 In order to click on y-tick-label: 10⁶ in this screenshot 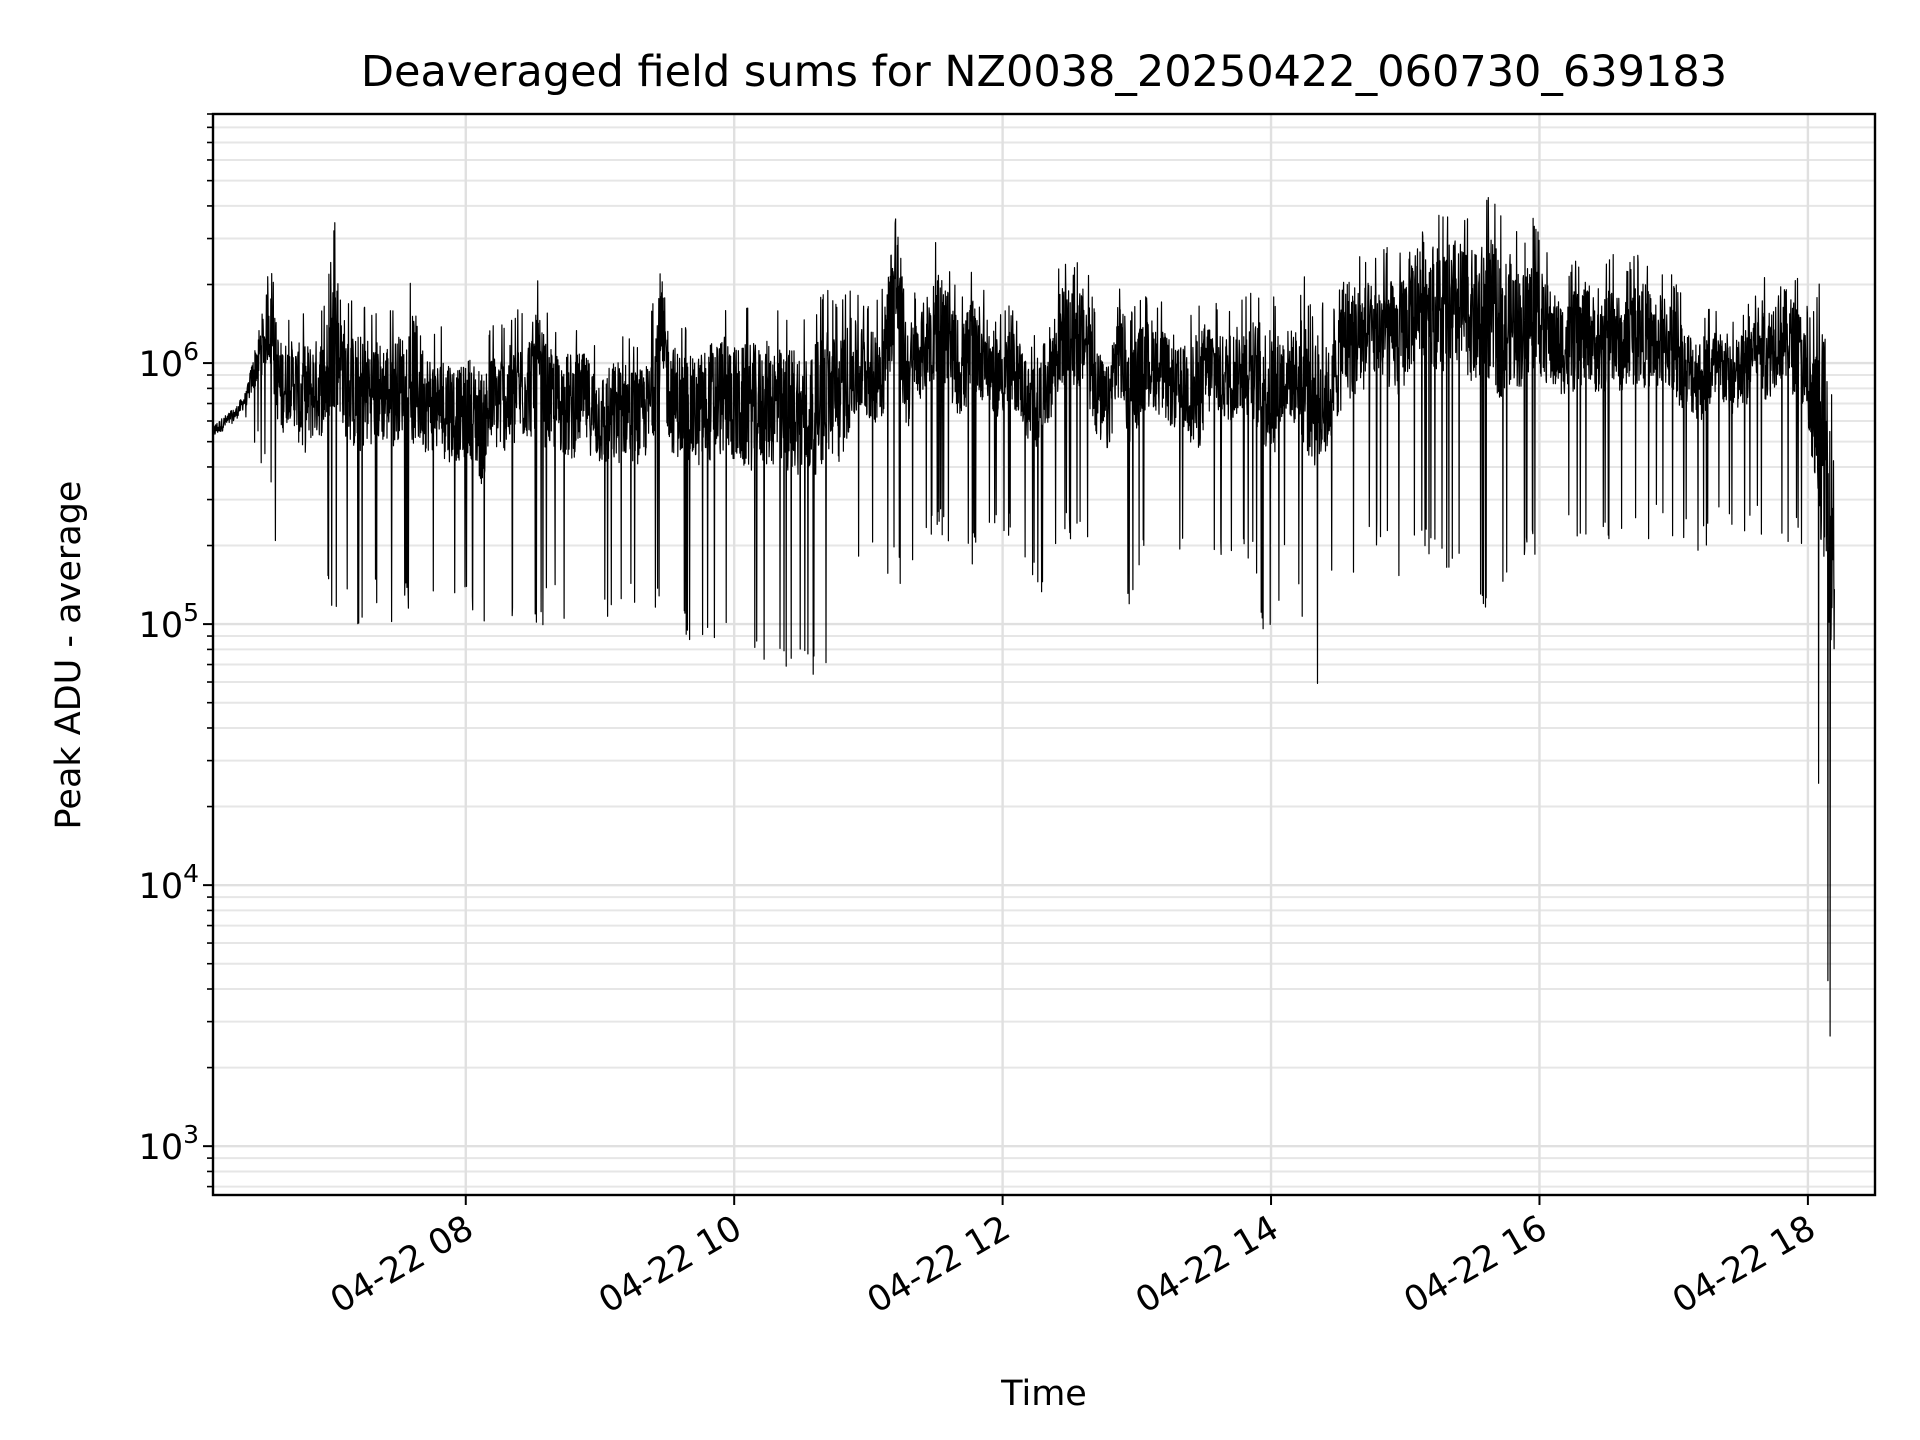, I will do `click(169, 361)`.